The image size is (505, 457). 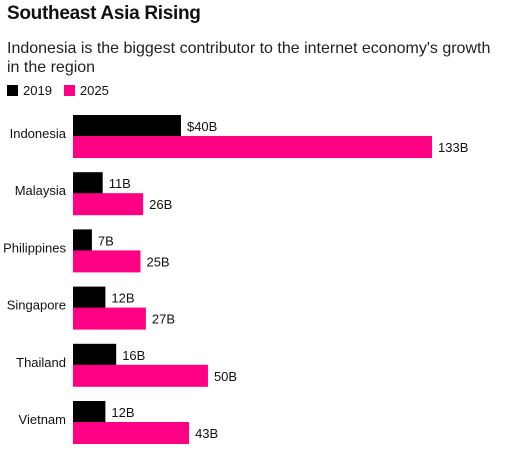 I want to click on category-label-philippines: Philippines, so click(x=34, y=247).